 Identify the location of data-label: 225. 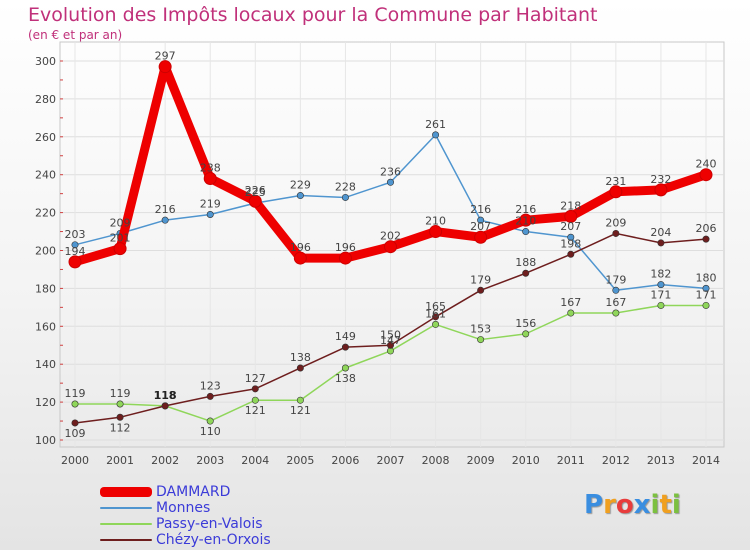
(255, 192).